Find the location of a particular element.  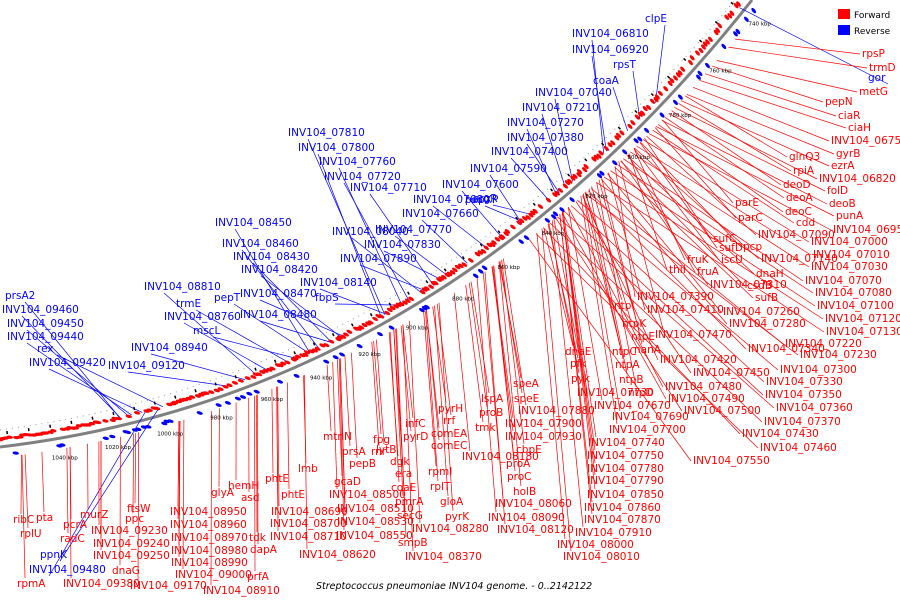

forward-gene-label: mtnN is located at coordinates (337, 437).